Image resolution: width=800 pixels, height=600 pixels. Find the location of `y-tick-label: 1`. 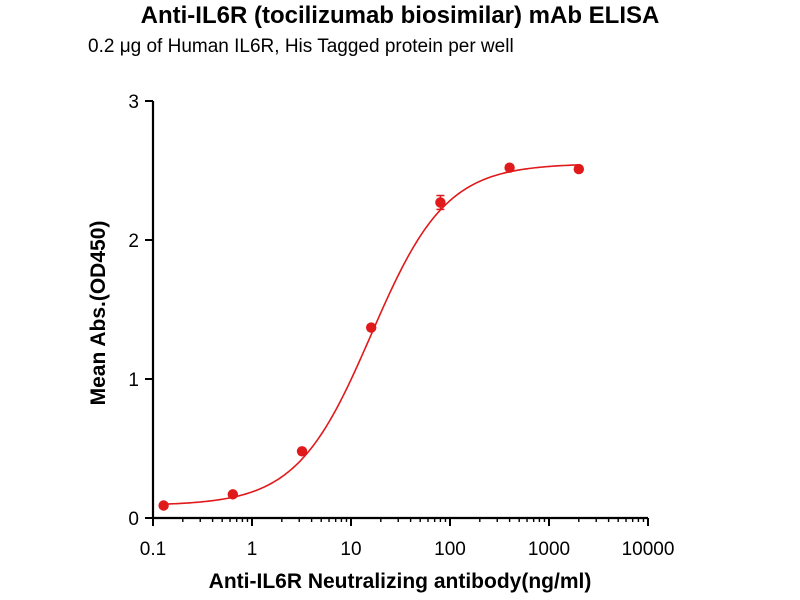

y-tick-label: 1 is located at coordinates (133, 380).